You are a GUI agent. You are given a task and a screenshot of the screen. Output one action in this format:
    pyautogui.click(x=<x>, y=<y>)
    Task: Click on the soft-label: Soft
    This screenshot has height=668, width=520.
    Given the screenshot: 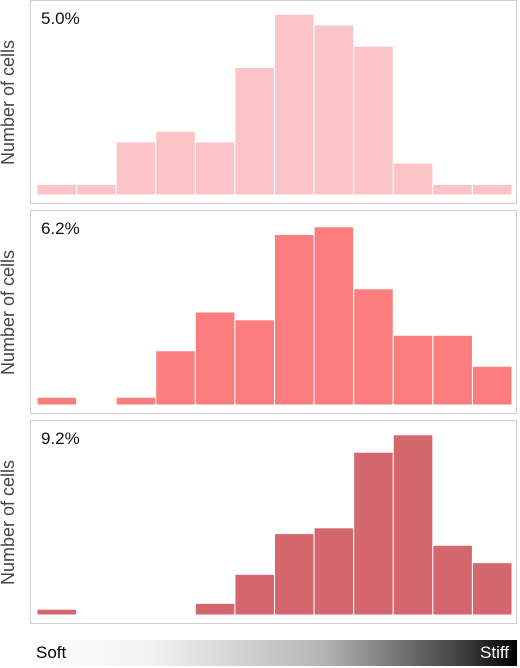 What is the action you would take?
    pyautogui.click(x=51, y=652)
    